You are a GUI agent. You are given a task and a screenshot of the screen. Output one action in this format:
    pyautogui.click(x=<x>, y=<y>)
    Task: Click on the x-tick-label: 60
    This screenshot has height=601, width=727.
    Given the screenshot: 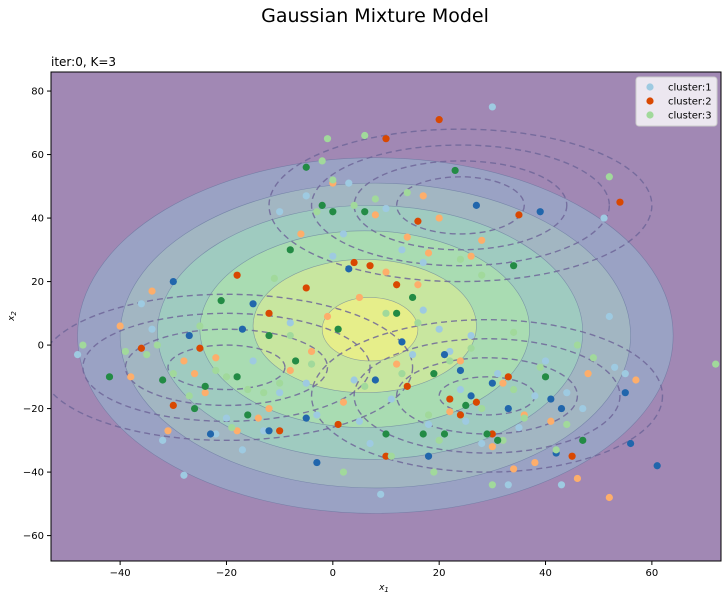 What is the action you would take?
    pyautogui.click(x=652, y=573)
    